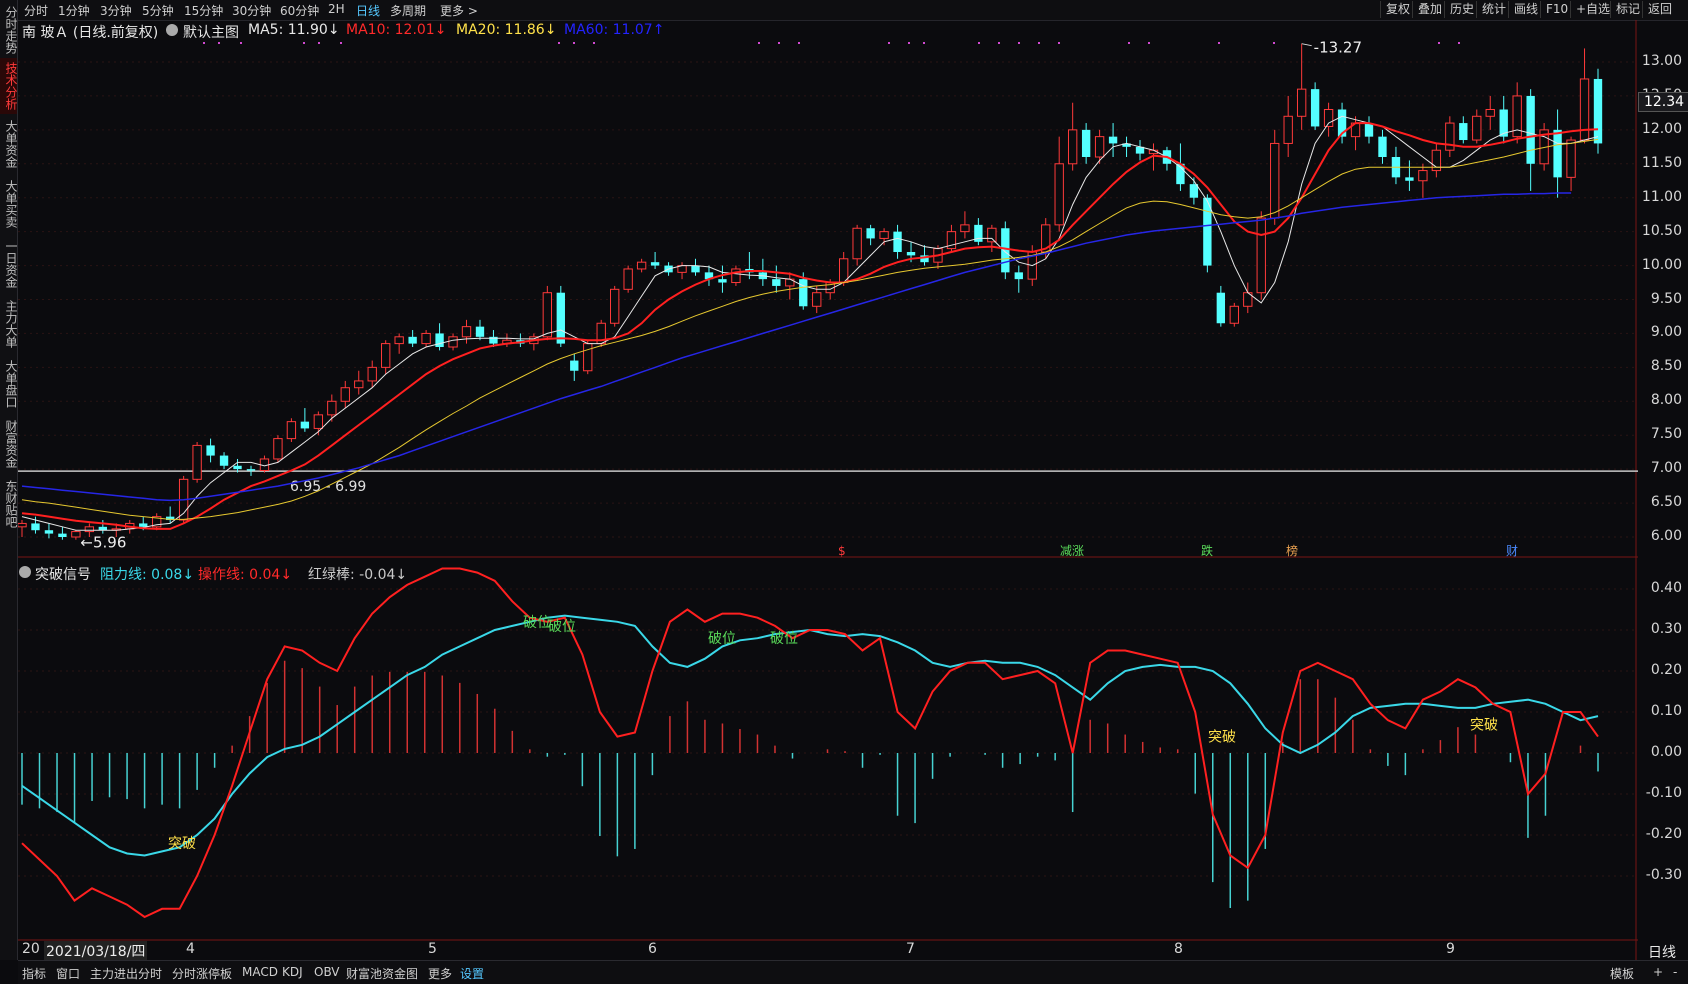 The image size is (1688, 984). Describe the element at coordinates (408, 11) in the screenshot. I see `period-tab-9: 多周期` at that location.